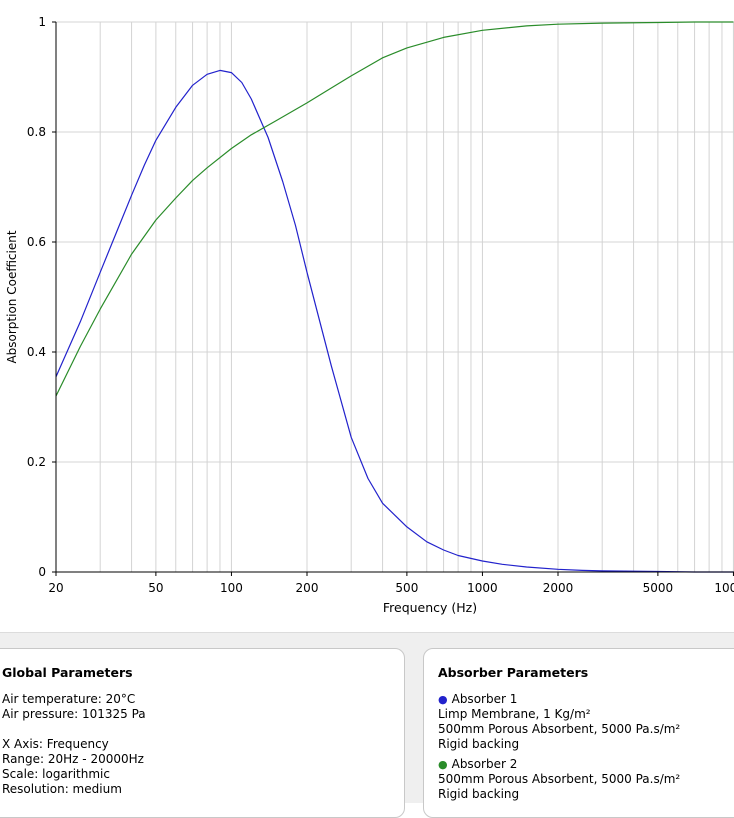 The image size is (734, 818). What do you see at coordinates (307, 588) in the screenshot?
I see `x-tick-label: 200` at bounding box center [307, 588].